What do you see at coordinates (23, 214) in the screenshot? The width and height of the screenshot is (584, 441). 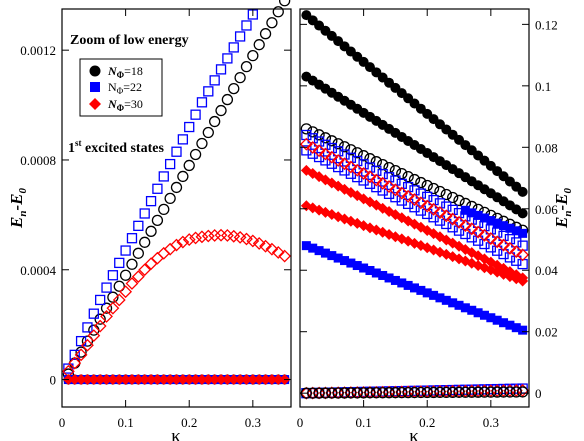 I see `left-y-axis-title-sub: n` at bounding box center [23, 214].